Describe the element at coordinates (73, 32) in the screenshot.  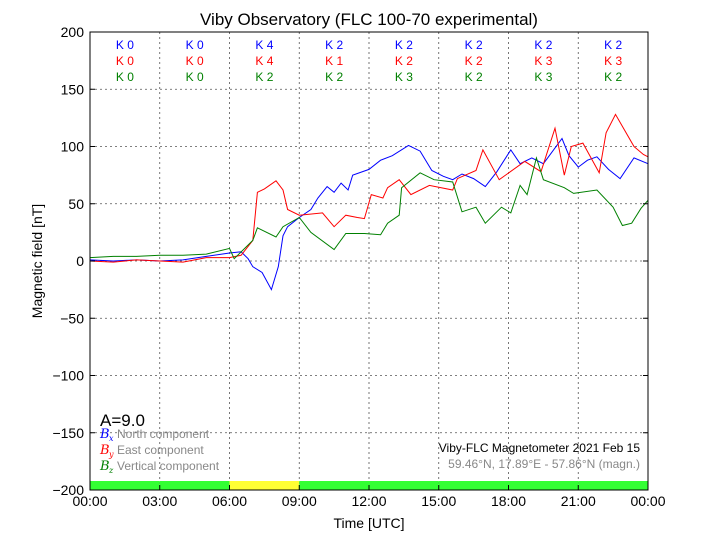
I see `y-tick-label: 200` at that location.